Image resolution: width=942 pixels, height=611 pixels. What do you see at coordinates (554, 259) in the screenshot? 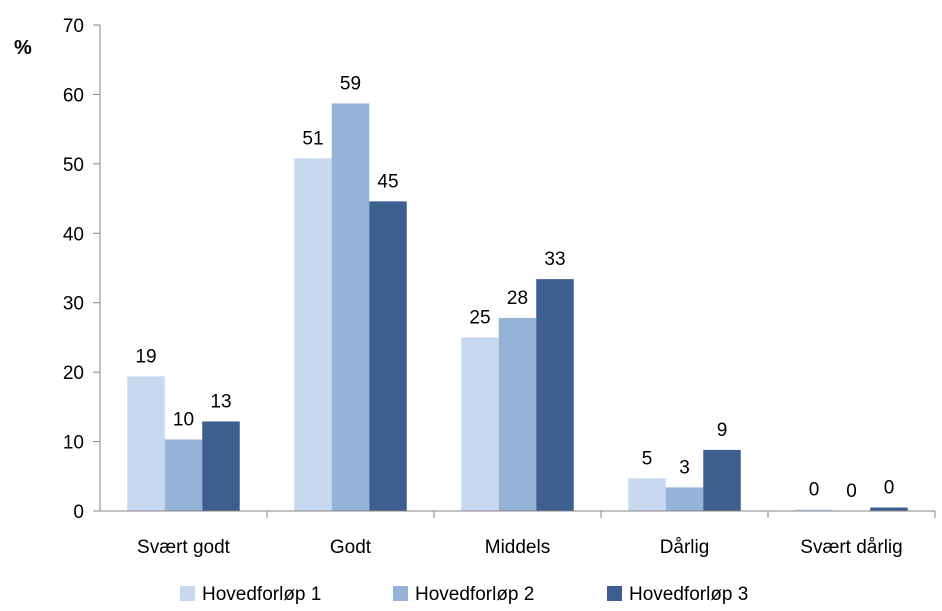
I see `data-label: 33` at bounding box center [554, 259].